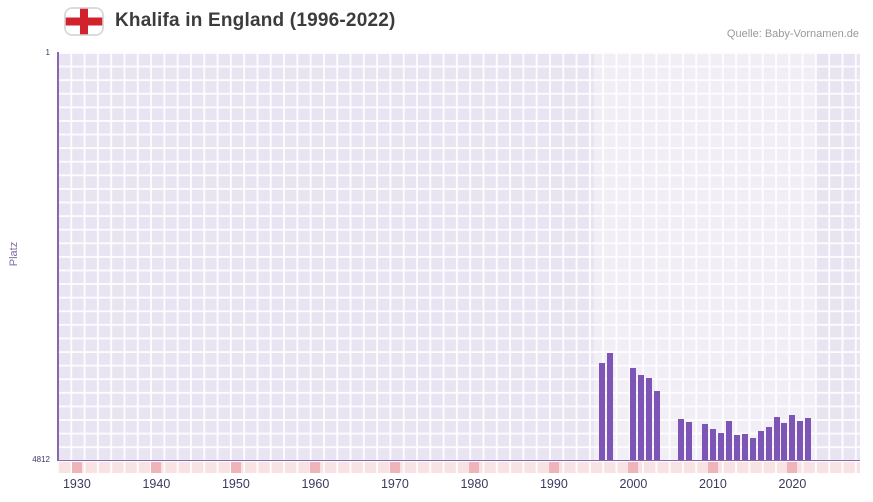 The height and width of the screenshot is (502, 873). Describe the element at coordinates (14, 254) in the screenshot. I see `y-axis-label: Platz` at that location.